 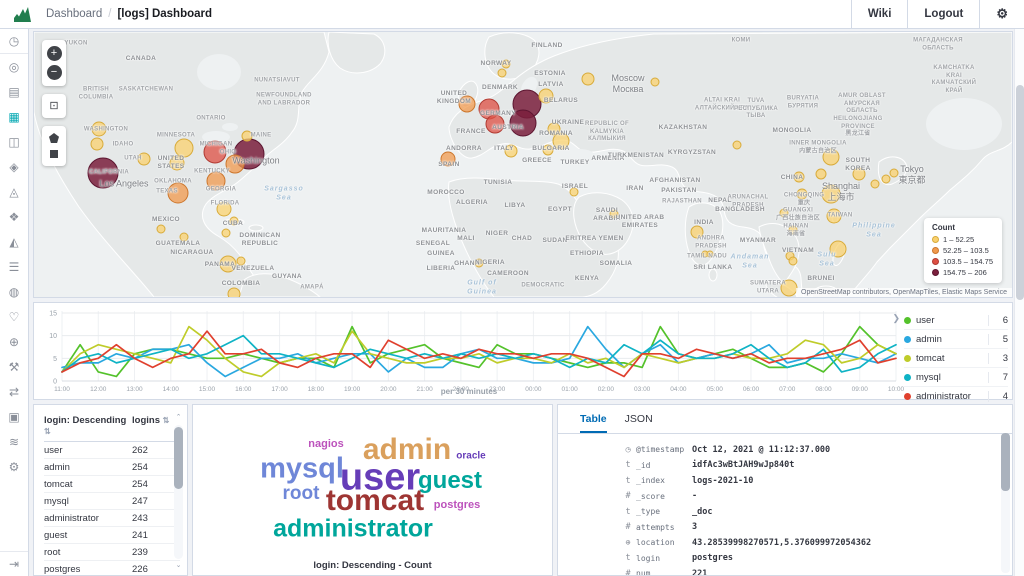 What do you see at coordinates (14, 166) in the screenshot?
I see `sidebar-item-maps: ◈` at bounding box center [14, 166].